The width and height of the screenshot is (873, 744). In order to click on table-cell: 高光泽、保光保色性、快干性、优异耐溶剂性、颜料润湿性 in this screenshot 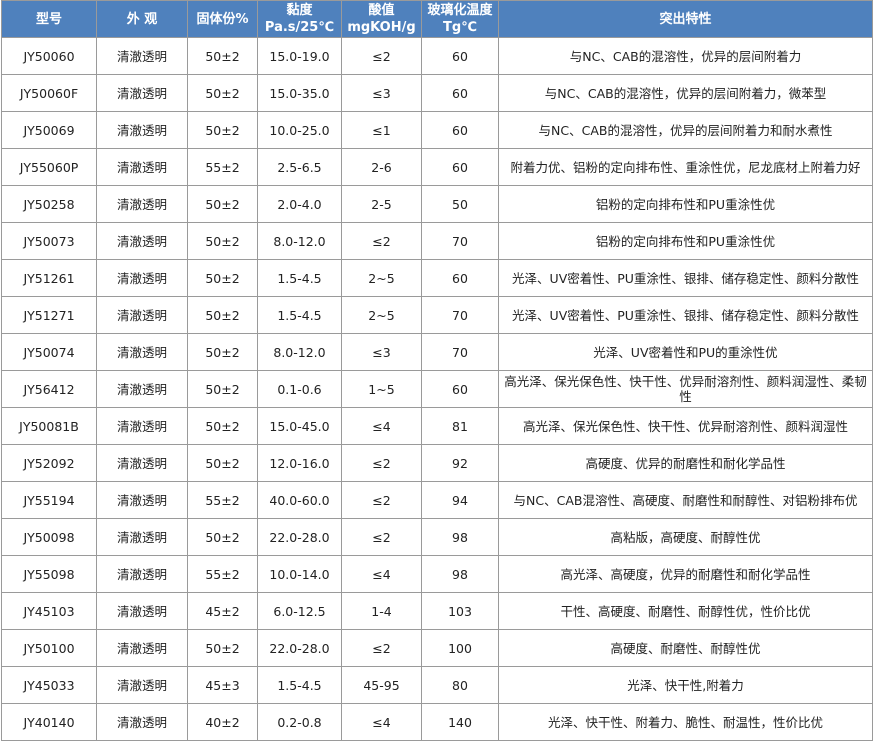, I will do `click(685, 426)`.